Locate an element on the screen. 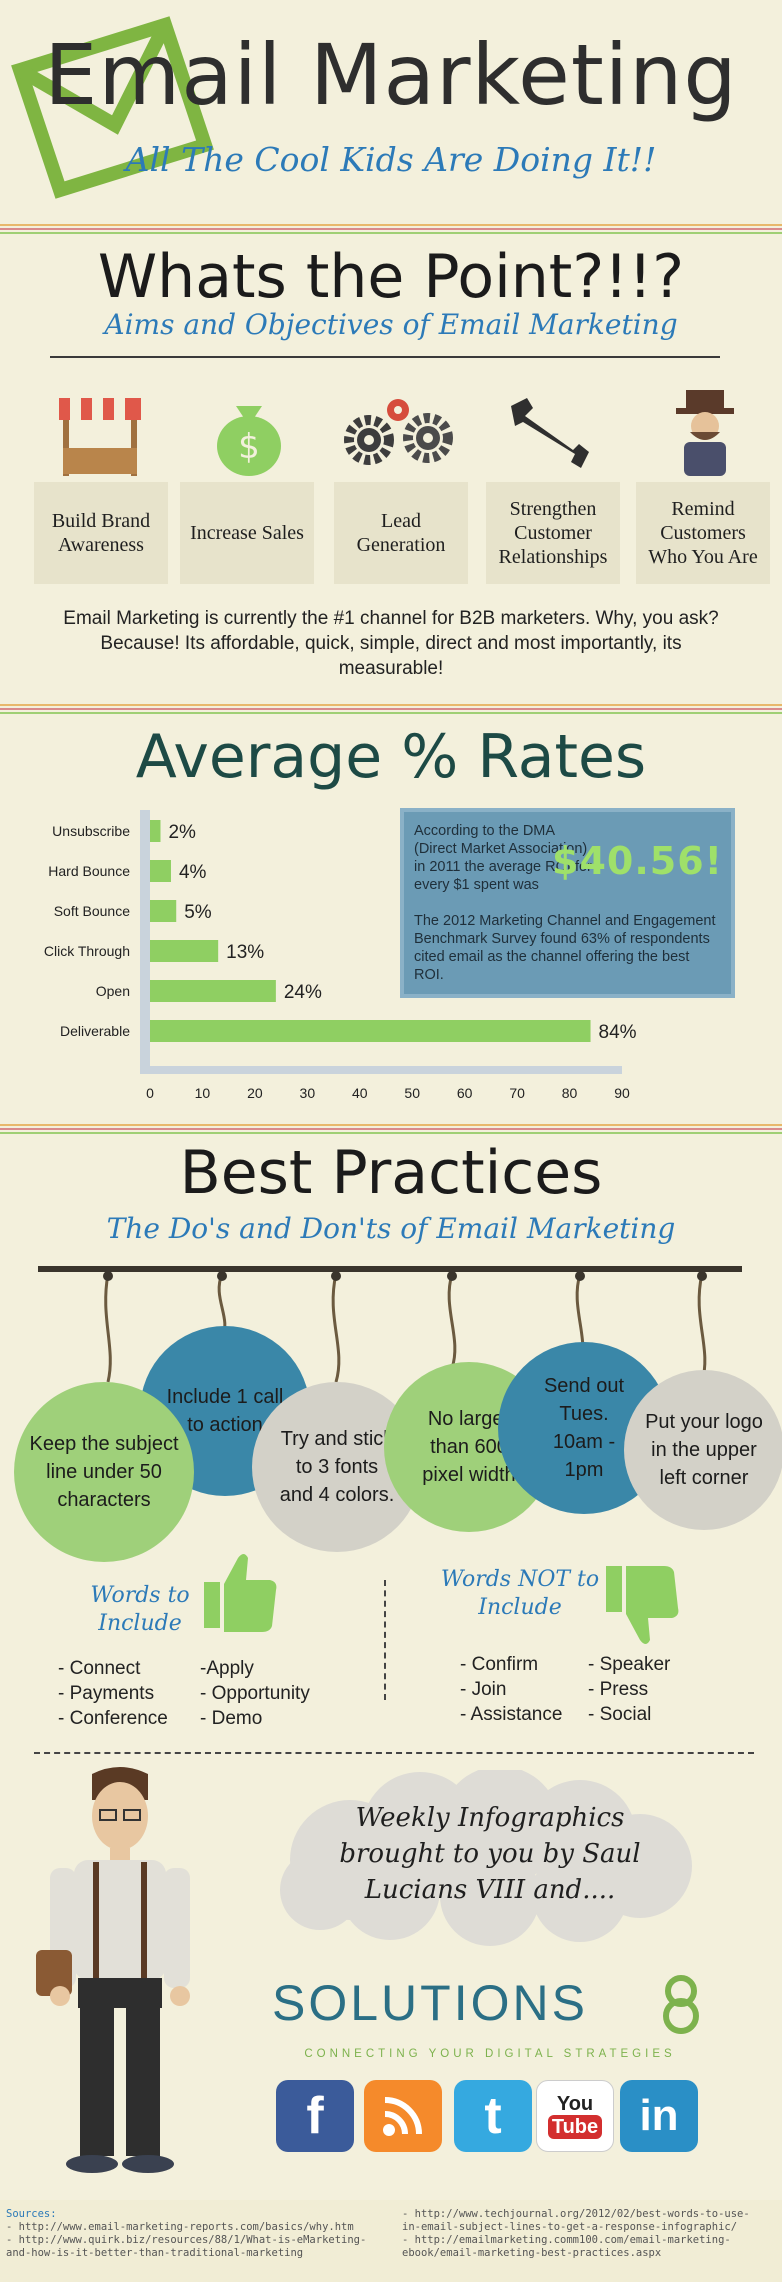  aim-label: Lead Generation is located at coordinates (401, 533).